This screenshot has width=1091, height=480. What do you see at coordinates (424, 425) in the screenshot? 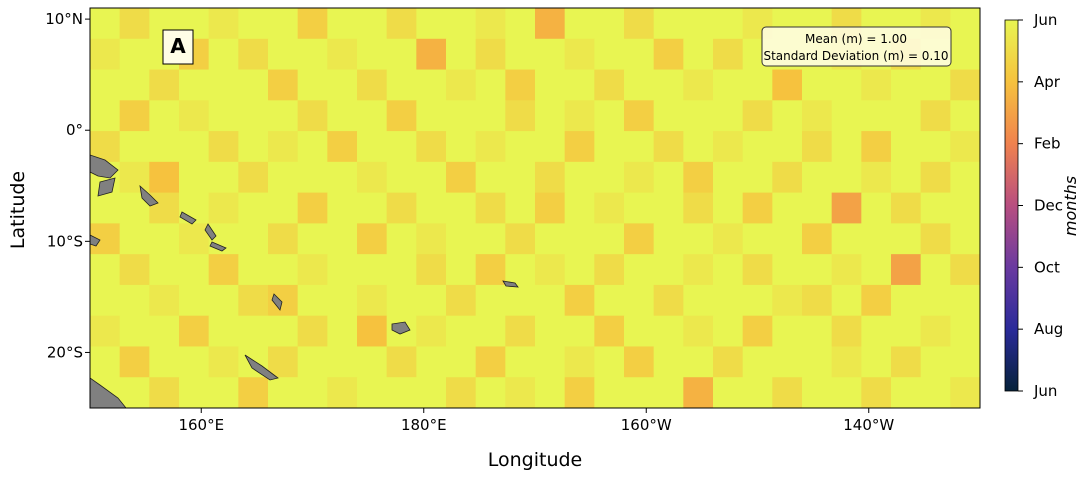
I see `x-tick-label: 180°E` at bounding box center [424, 425].